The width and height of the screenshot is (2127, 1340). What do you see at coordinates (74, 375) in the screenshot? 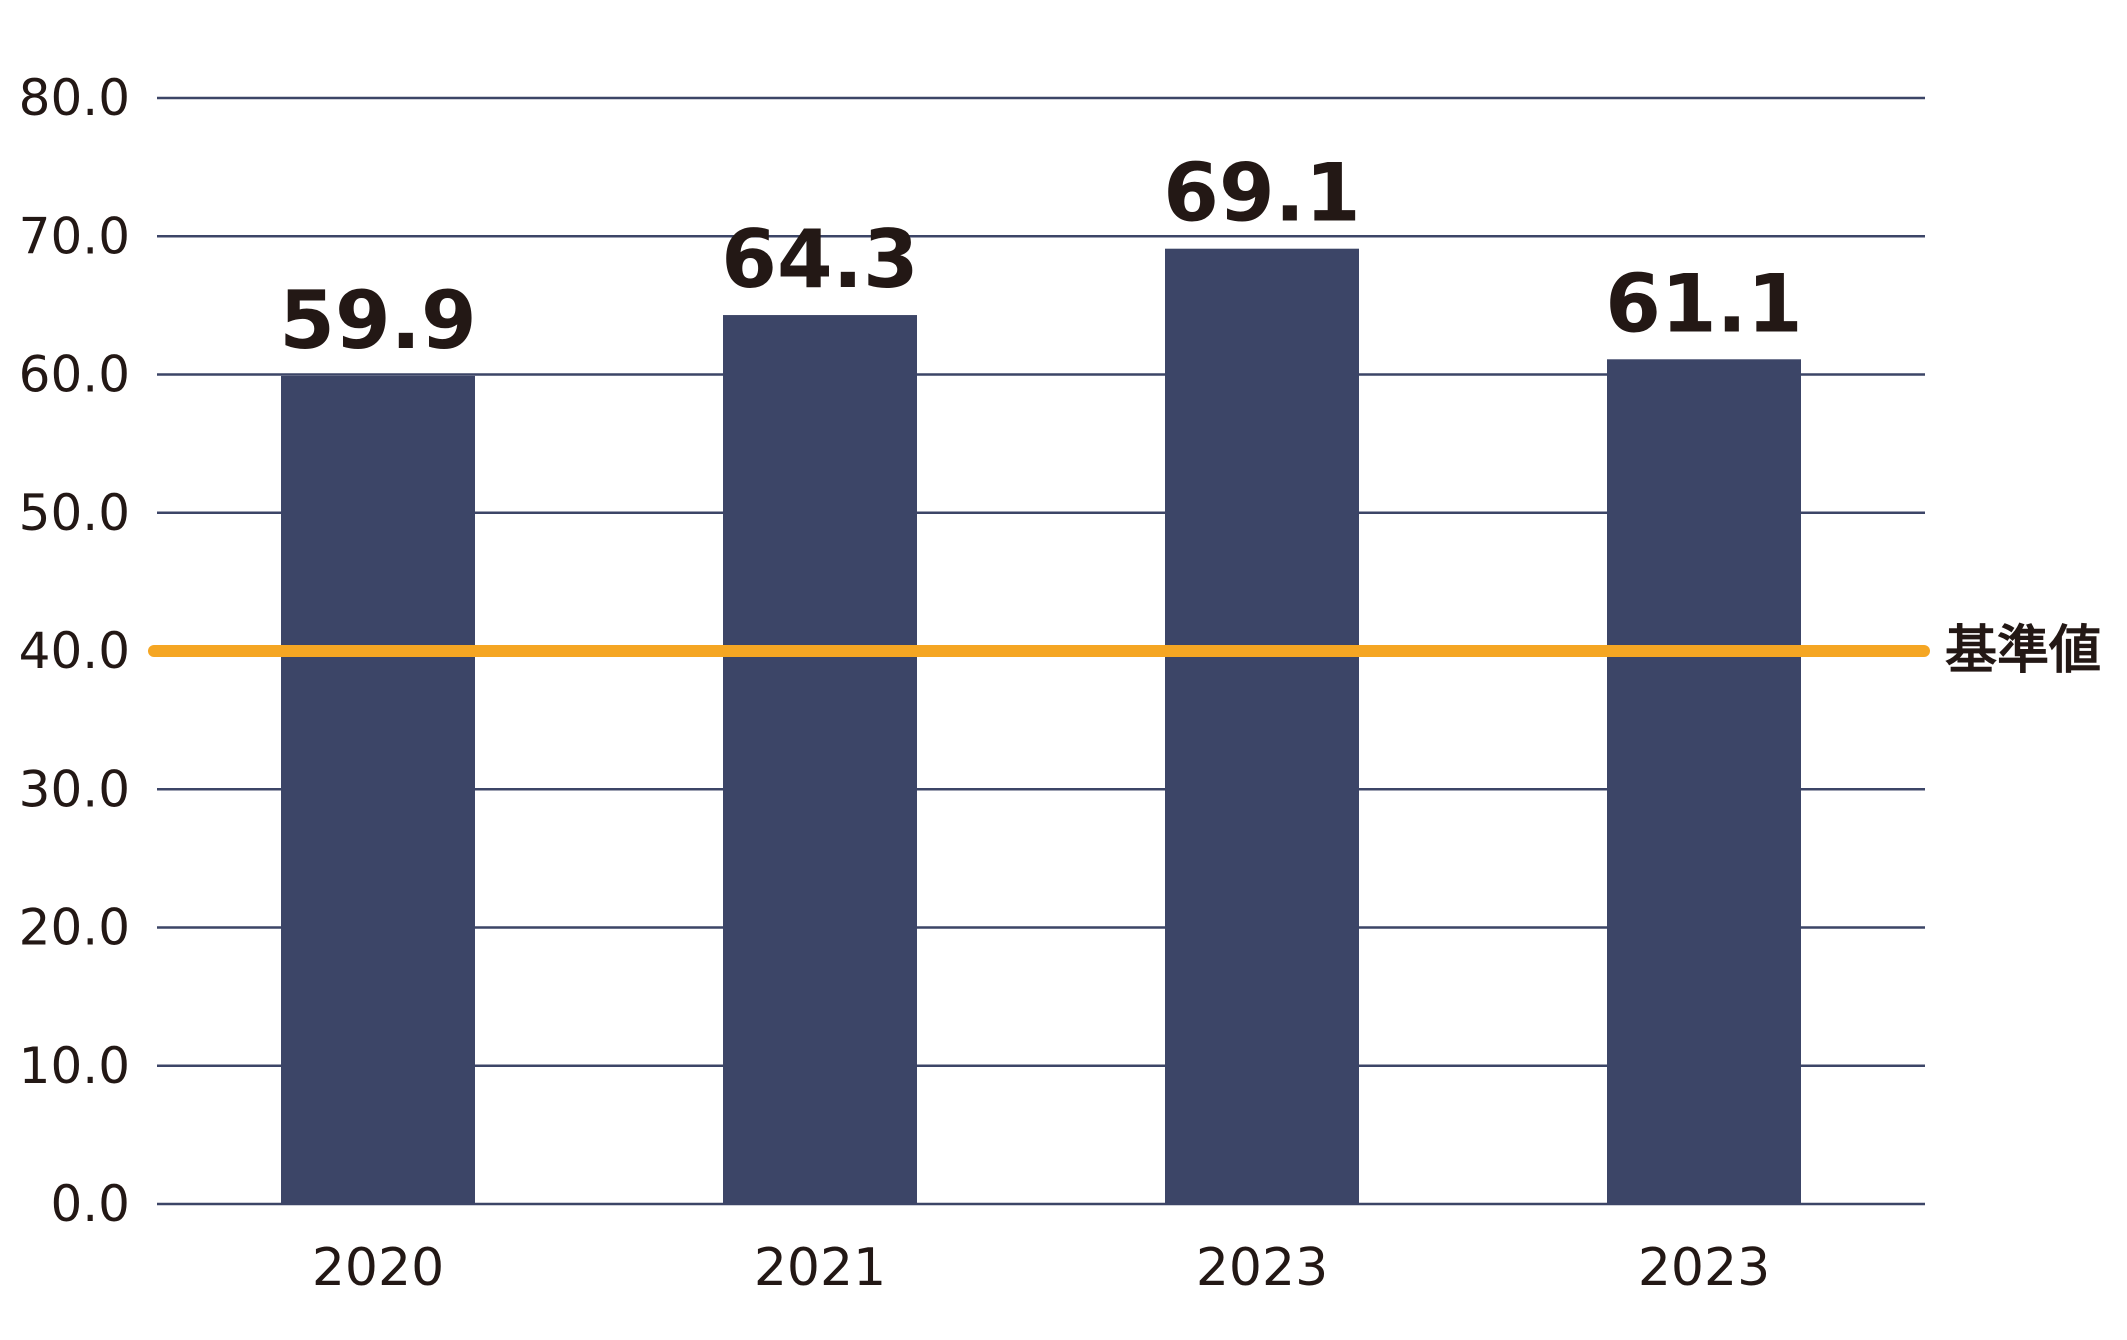
I see `y-tick-label: 60.0` at bounding box center [74, 375].